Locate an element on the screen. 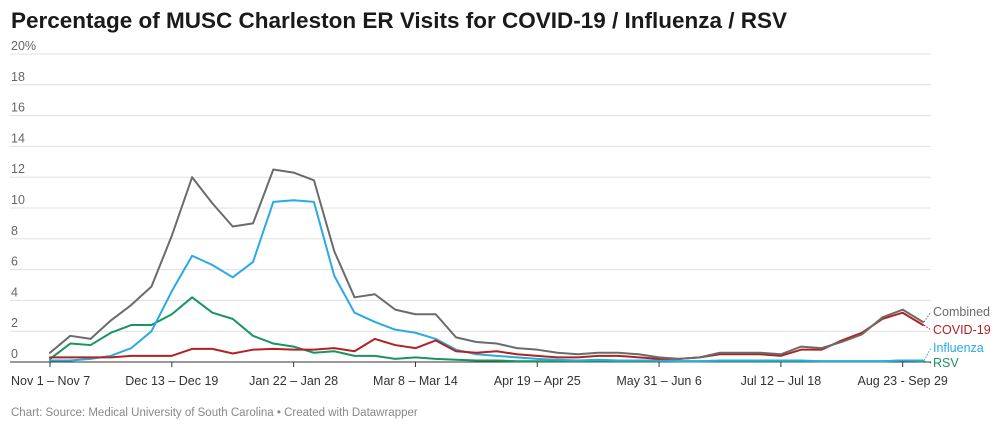 The image size is (1000, 433). series-label-combined: Combined is located at coordinates (961, 312).